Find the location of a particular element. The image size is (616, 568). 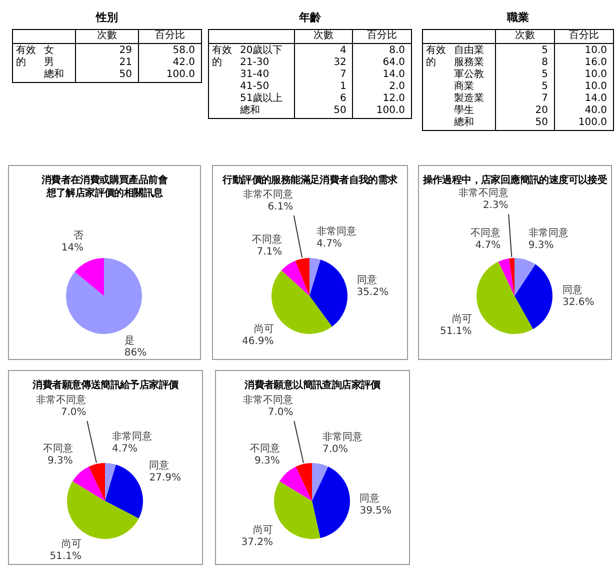

chart-title: 消費者在消費或購買產品前會想了解店家評價的相關訊息 is located at coordinates (104, 187).